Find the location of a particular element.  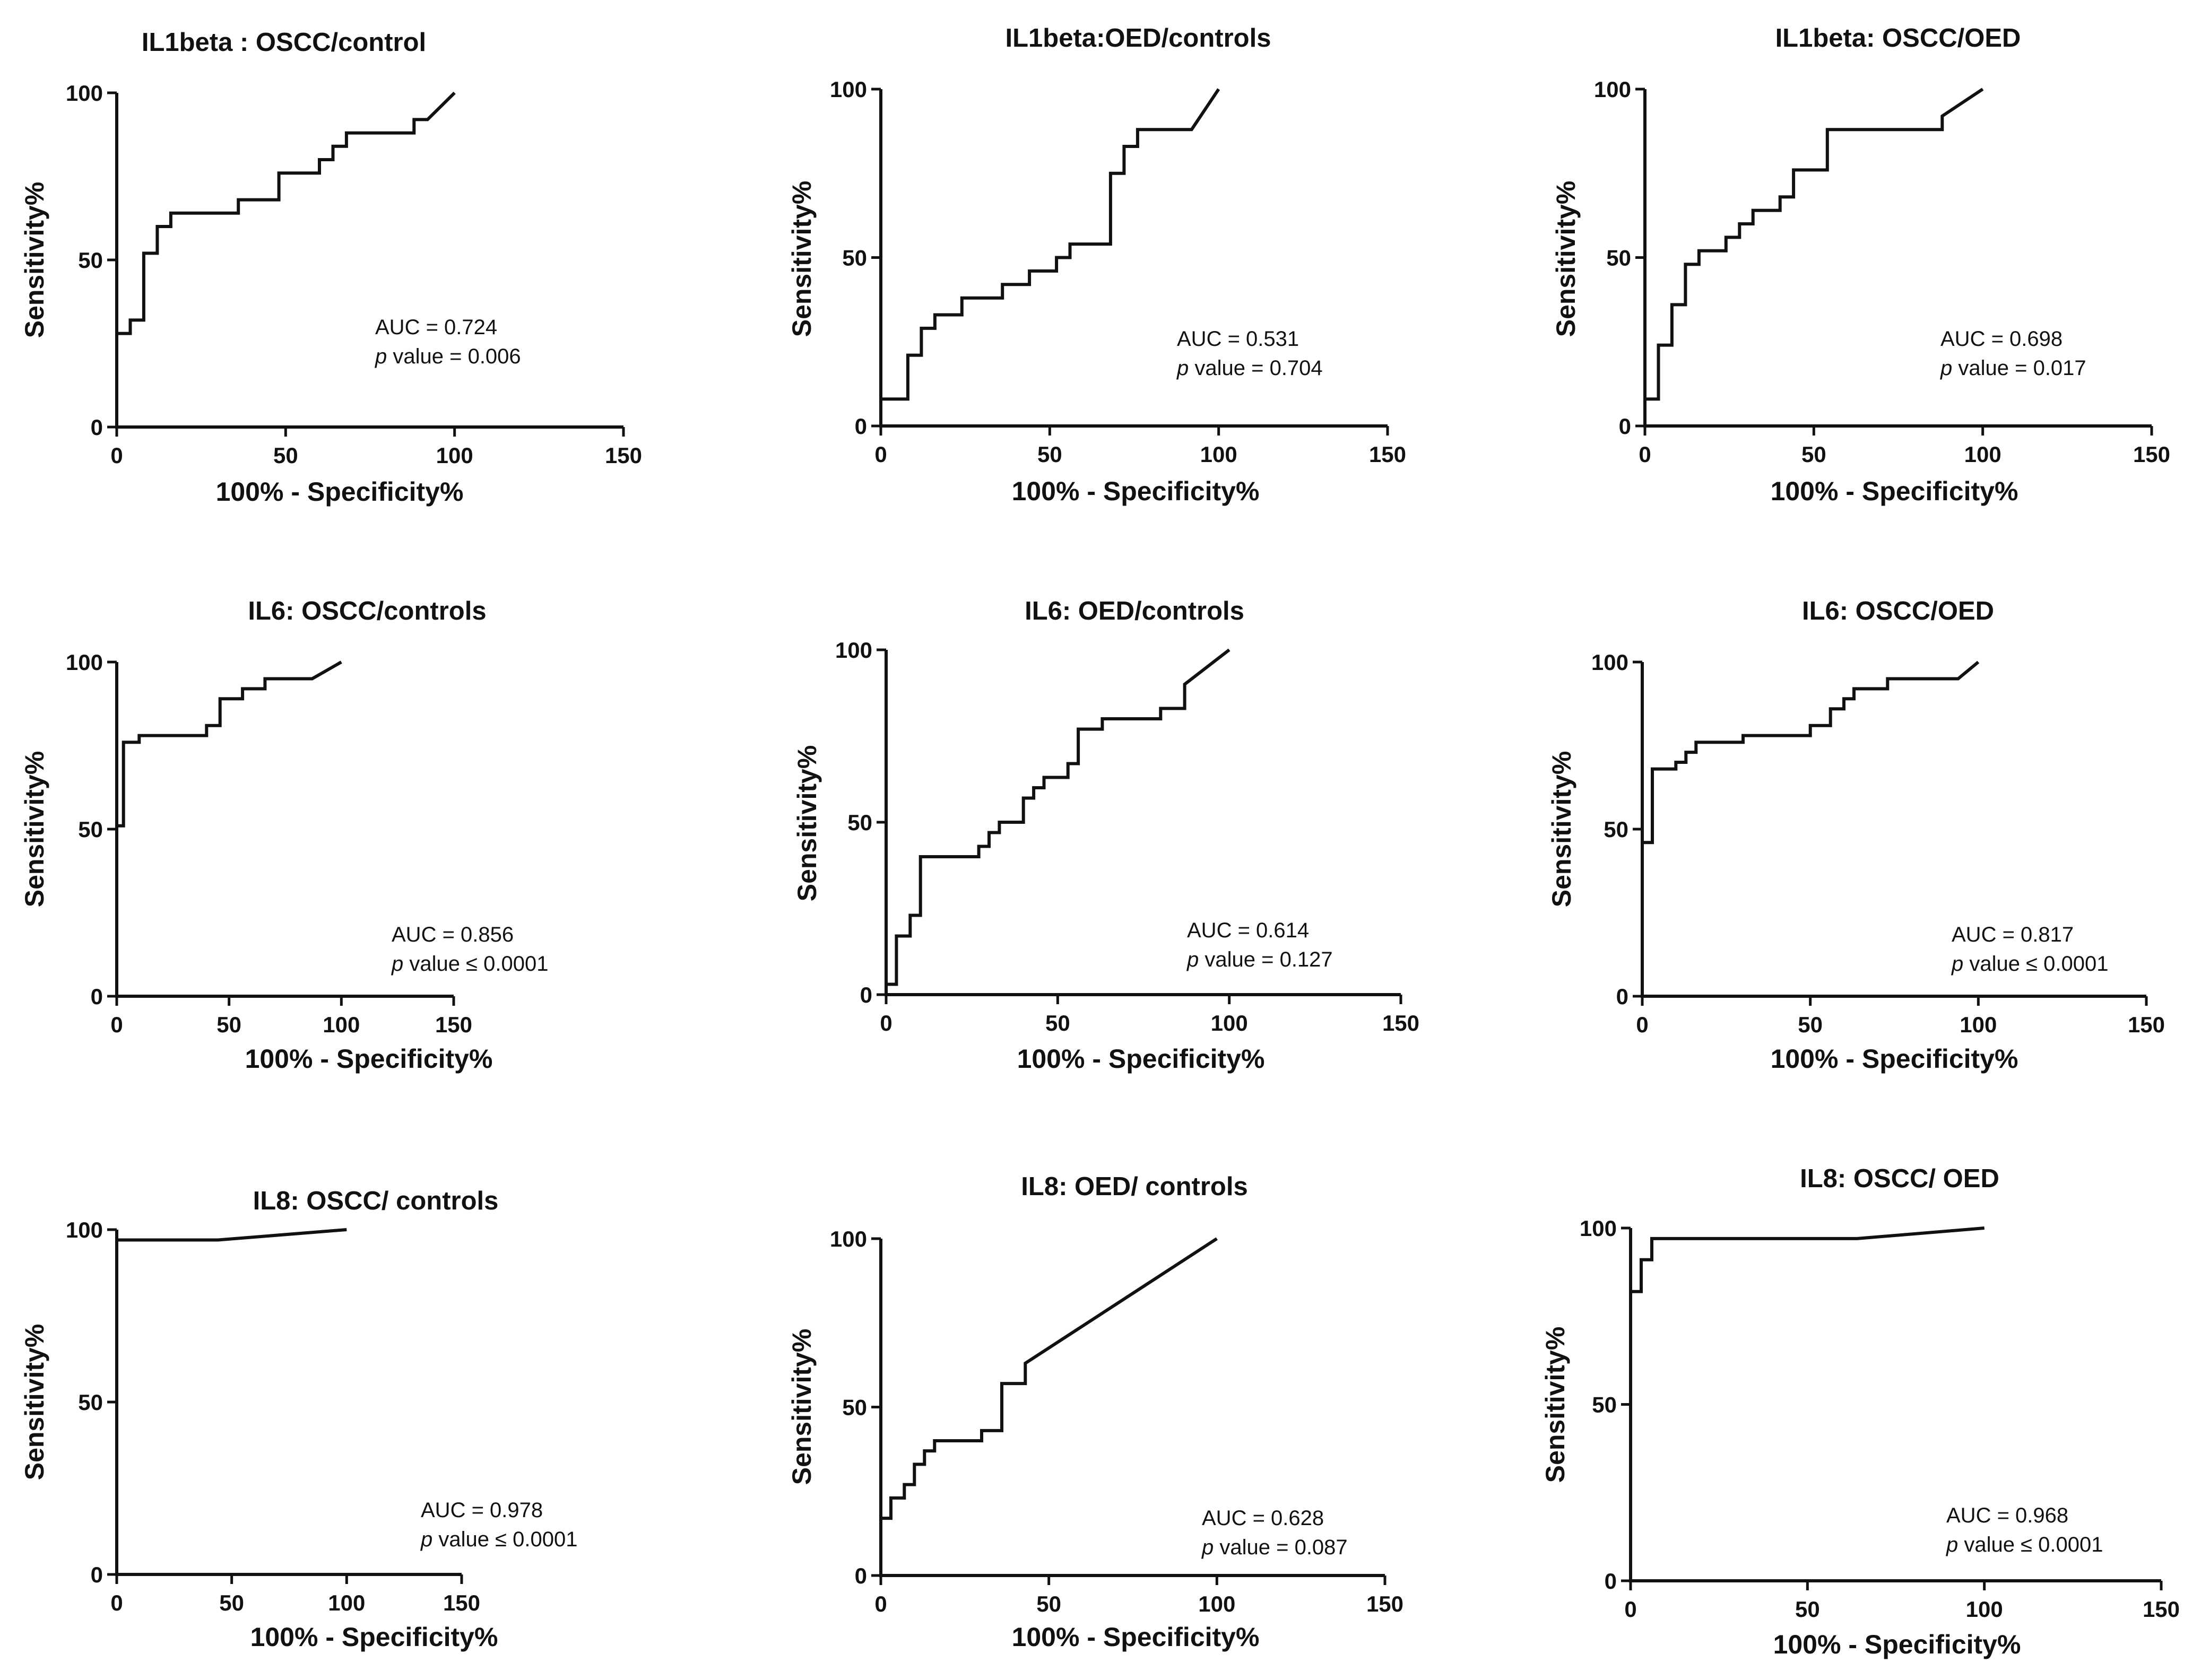

chart-title: IL6: OSCC/controls is located at coordinates (367, 611).